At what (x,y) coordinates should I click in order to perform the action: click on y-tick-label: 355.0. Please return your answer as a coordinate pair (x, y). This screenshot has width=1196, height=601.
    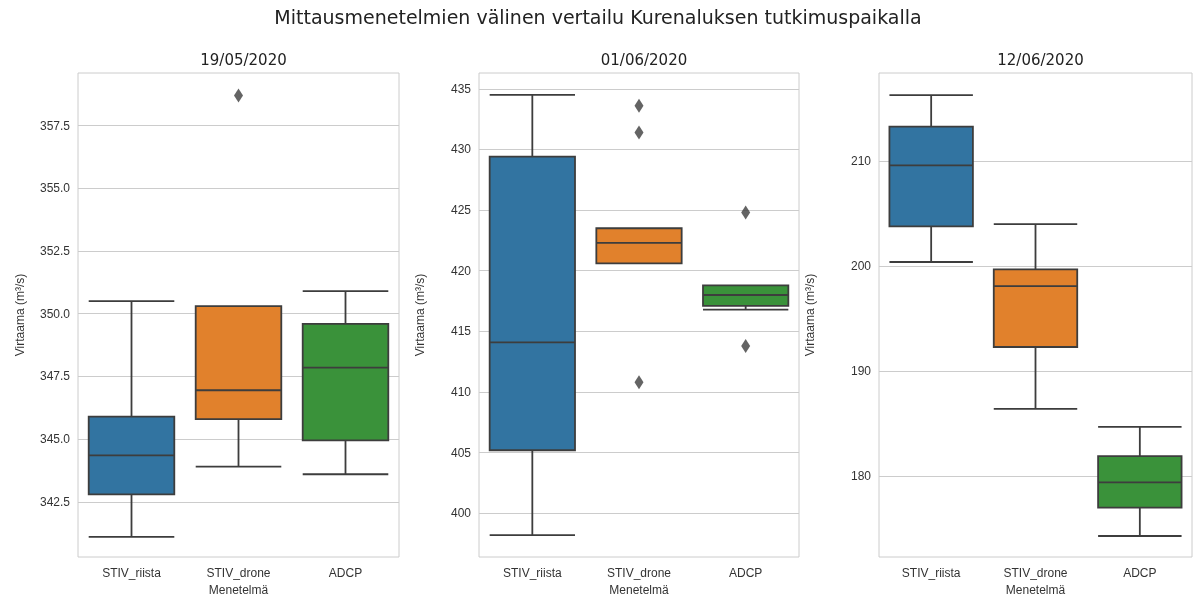
    Looking at the image, I should click on (55, 188).